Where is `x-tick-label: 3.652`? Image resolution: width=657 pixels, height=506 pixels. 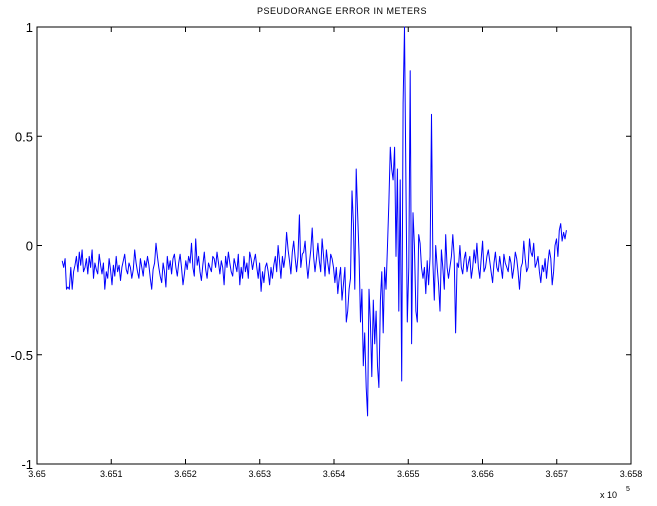
x-tick-label: 3.652 is located at coordinates (185, 474).